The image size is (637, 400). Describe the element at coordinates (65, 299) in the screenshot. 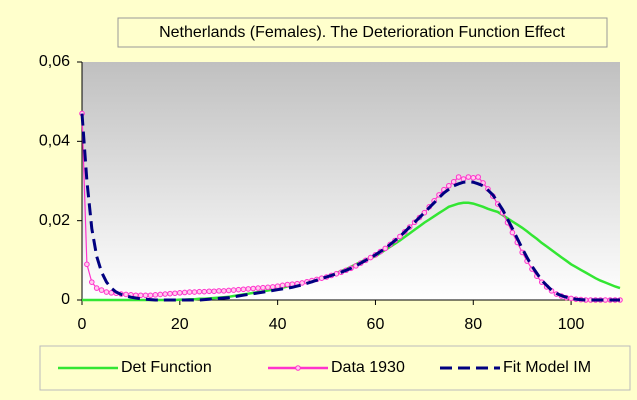

I see `y-tick-label: 0` at that location.